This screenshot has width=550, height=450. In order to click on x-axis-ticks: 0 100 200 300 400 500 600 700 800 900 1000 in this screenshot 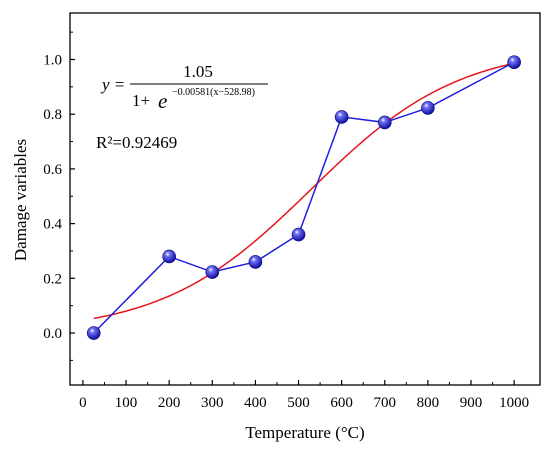, I will do `click(304, 395)`.